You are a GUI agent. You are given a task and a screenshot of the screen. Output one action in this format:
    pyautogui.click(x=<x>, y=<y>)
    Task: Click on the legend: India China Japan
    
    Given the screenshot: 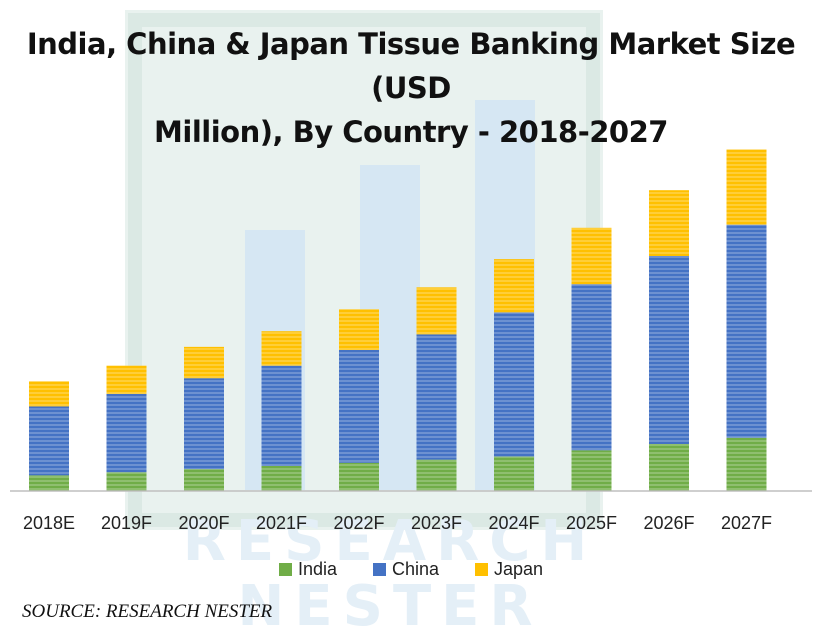 What is the action you would take?
    pyautogui.click(x=411, y=569)
    